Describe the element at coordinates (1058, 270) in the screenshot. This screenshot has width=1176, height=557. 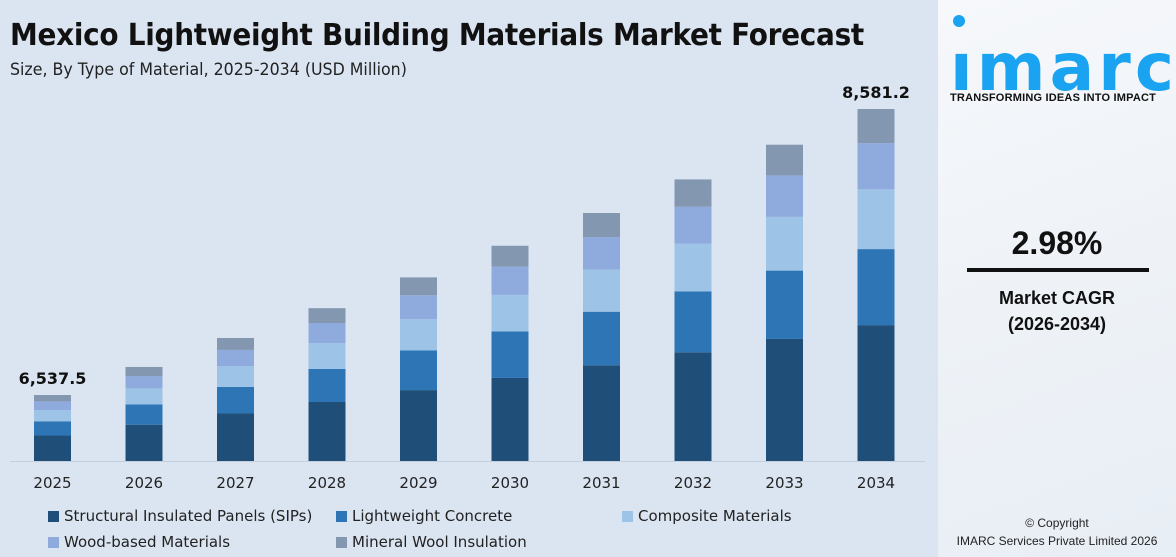
I see `divider` at that location.